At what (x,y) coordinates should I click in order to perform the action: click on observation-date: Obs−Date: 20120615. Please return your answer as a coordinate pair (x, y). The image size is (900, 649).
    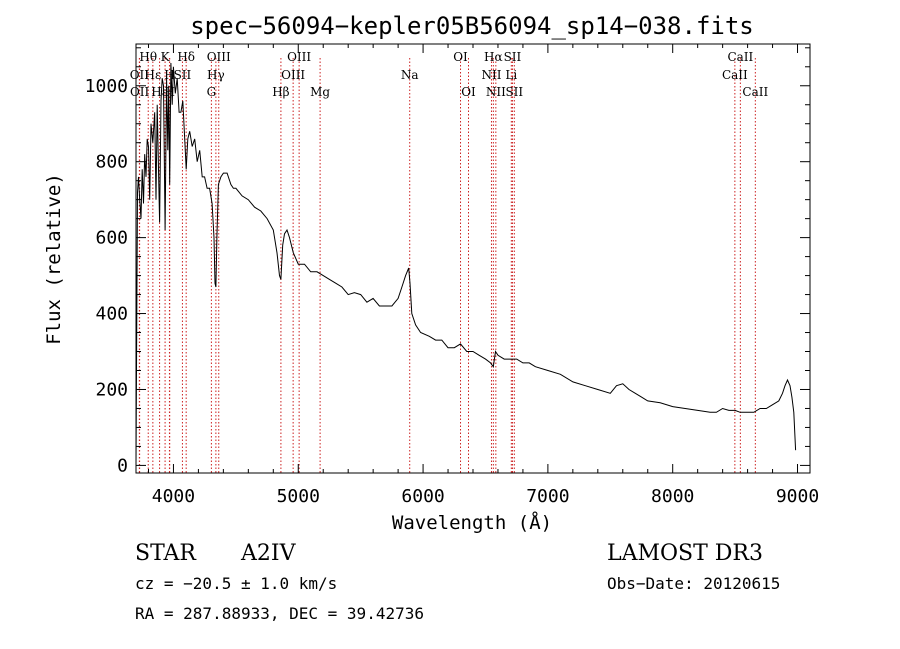
    Looking at the image, I should click on (693, 583).